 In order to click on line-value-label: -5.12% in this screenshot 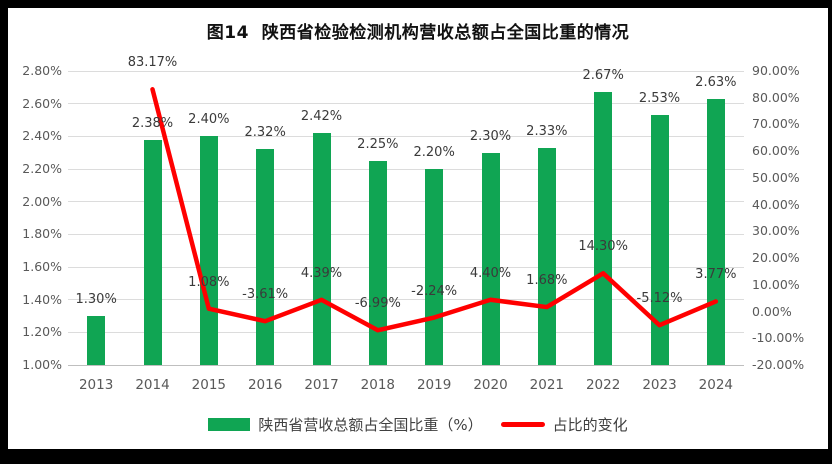, I will do `click(659, 299)`.